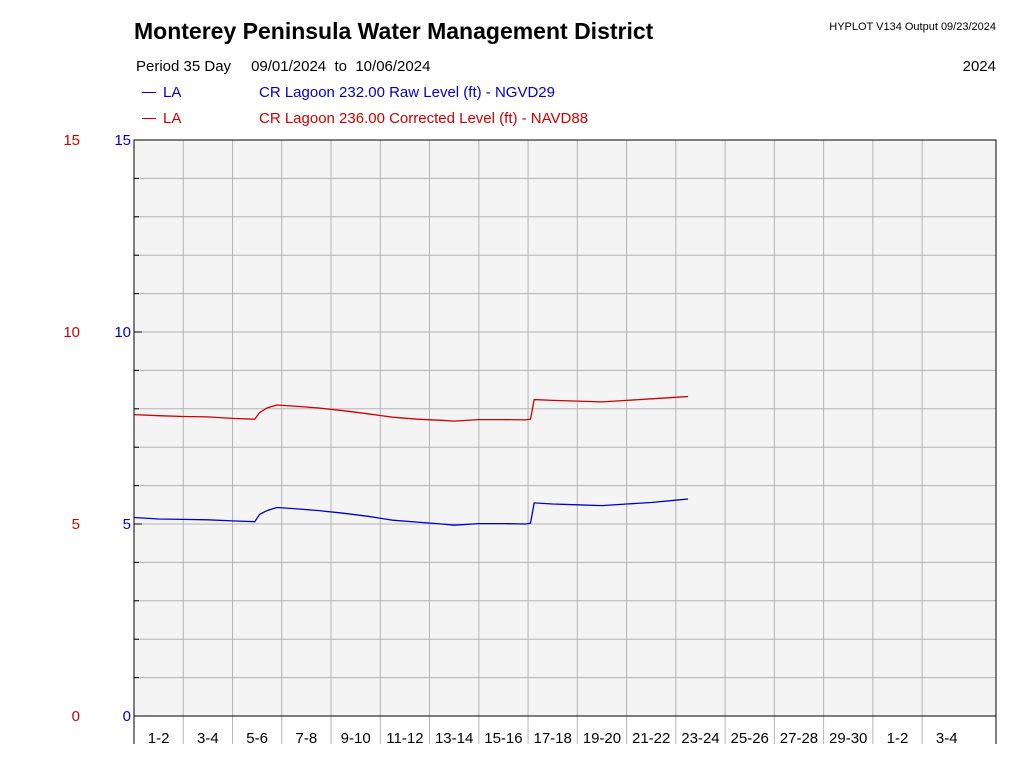 This screenshot has width=1024, height=768. What do you see at coordinates (411, 512) in the screenshot?
I see `series-line-raw-level` at bounding box center [411, 512].